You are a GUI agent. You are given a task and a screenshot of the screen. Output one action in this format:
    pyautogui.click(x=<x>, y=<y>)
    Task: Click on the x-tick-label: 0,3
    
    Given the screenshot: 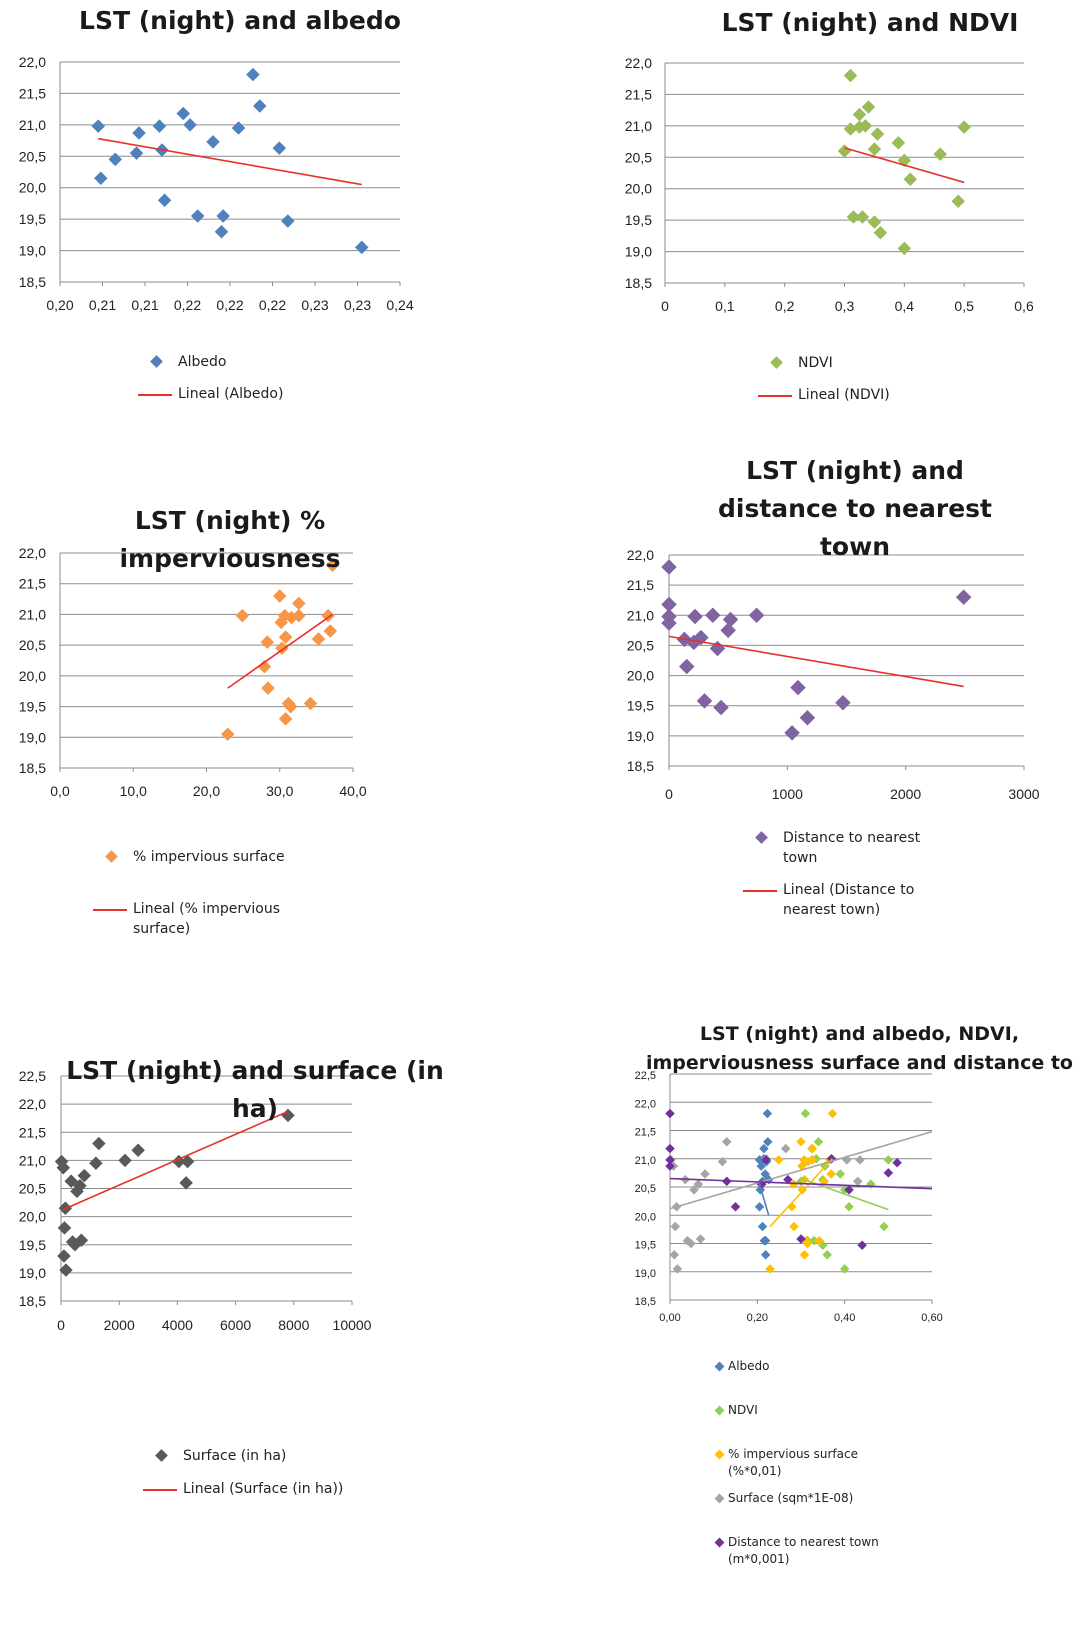 What is the action you would take?
    pyautogui.click(x=845, y=306)
    